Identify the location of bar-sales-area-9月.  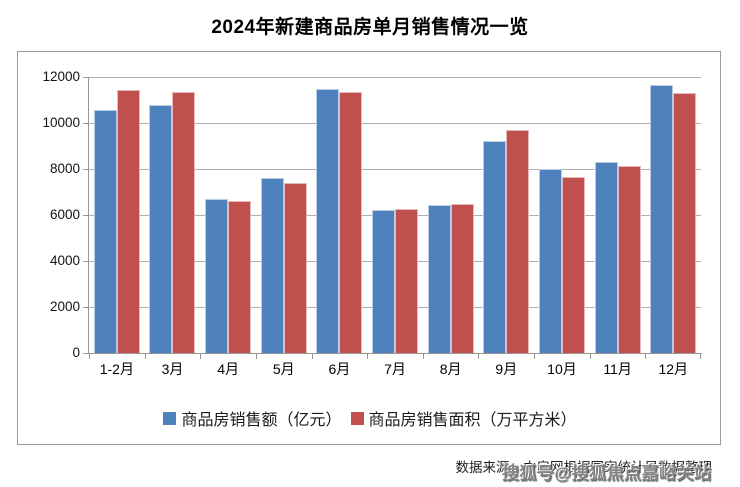
(518, 241).